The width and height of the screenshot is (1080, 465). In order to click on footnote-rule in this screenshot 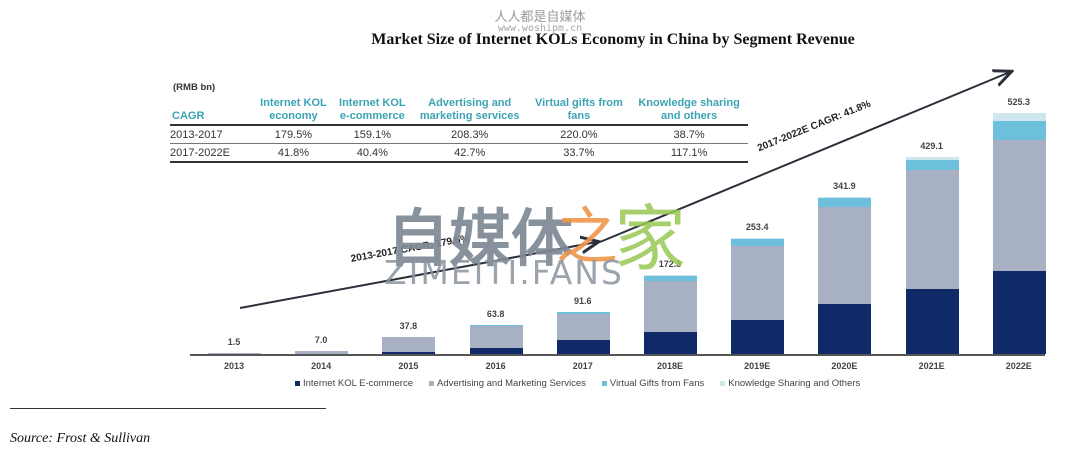, I will do `click(168, 408)`.